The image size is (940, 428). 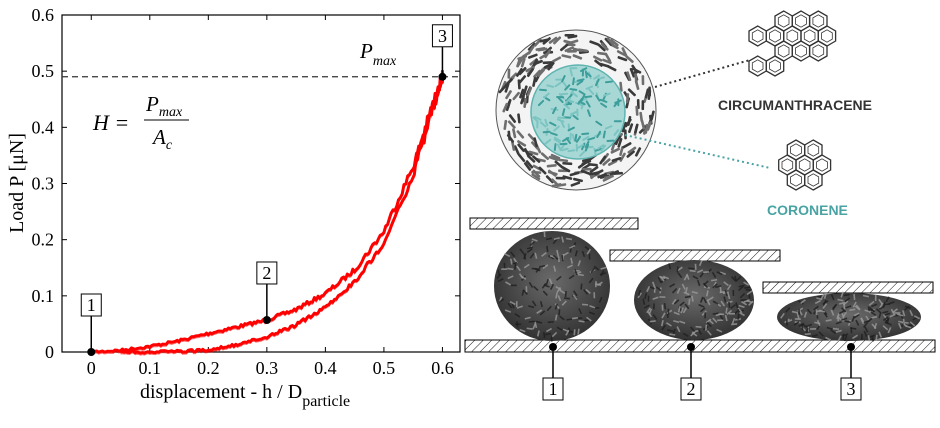 I want to click on pmax-label-sub: max, so click(x=385, y=61).